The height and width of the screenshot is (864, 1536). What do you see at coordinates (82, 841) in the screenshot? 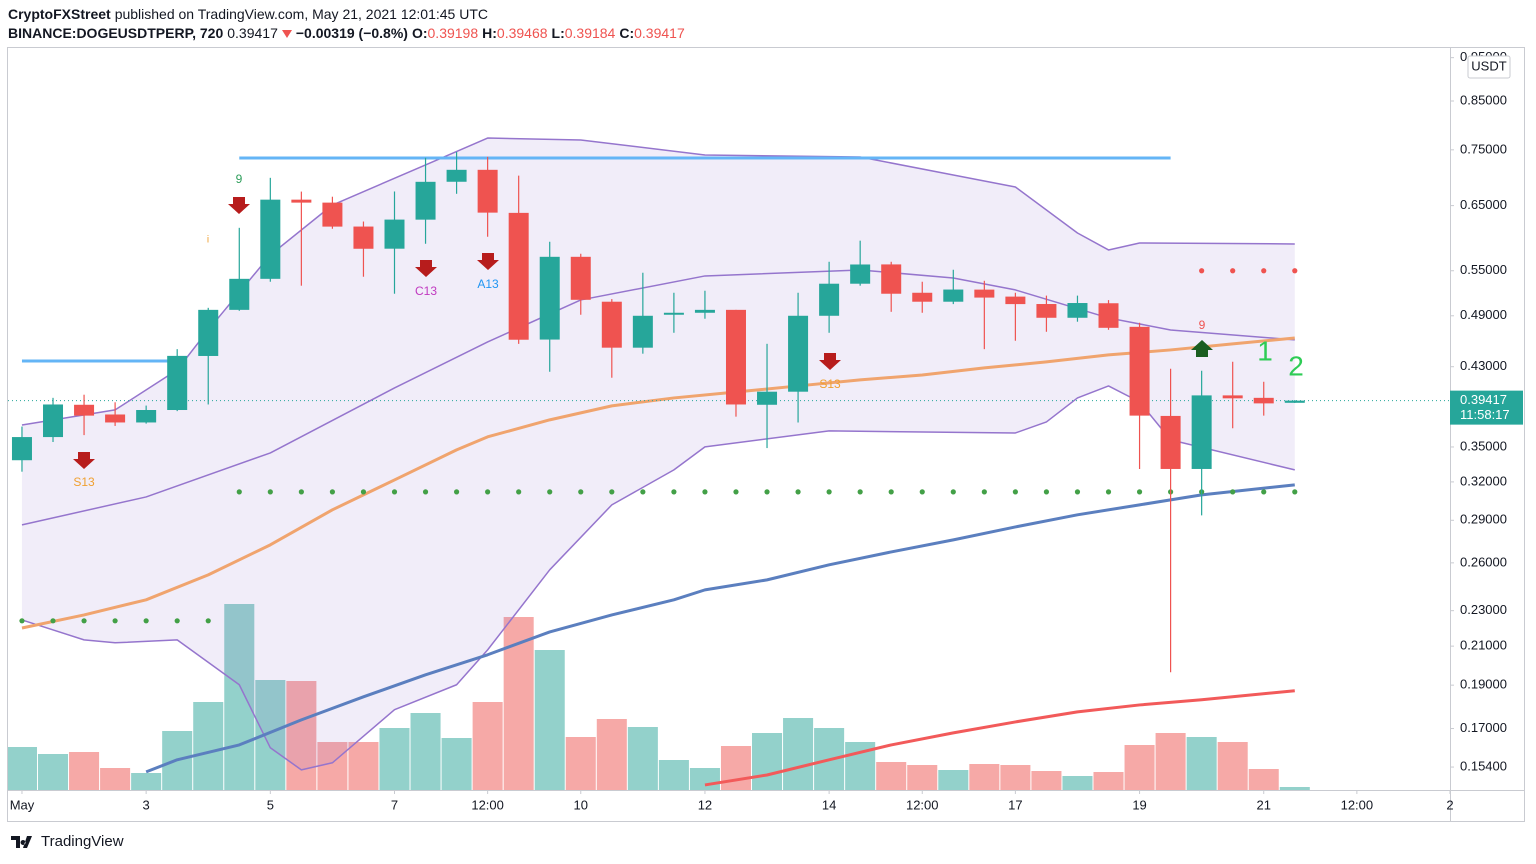
I see `brand: TradingView` at bounding box center [82, 841].